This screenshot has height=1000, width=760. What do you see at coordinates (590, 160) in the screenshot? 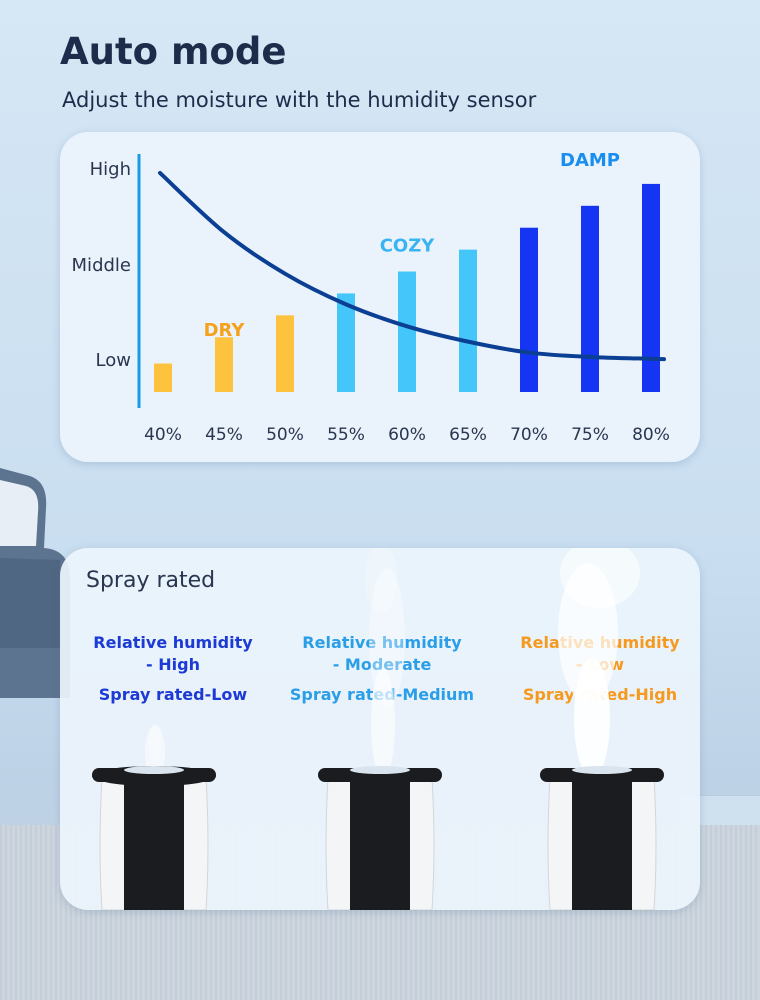
I see `annotation-damp: DAMP` at bounding box center [590, 160].